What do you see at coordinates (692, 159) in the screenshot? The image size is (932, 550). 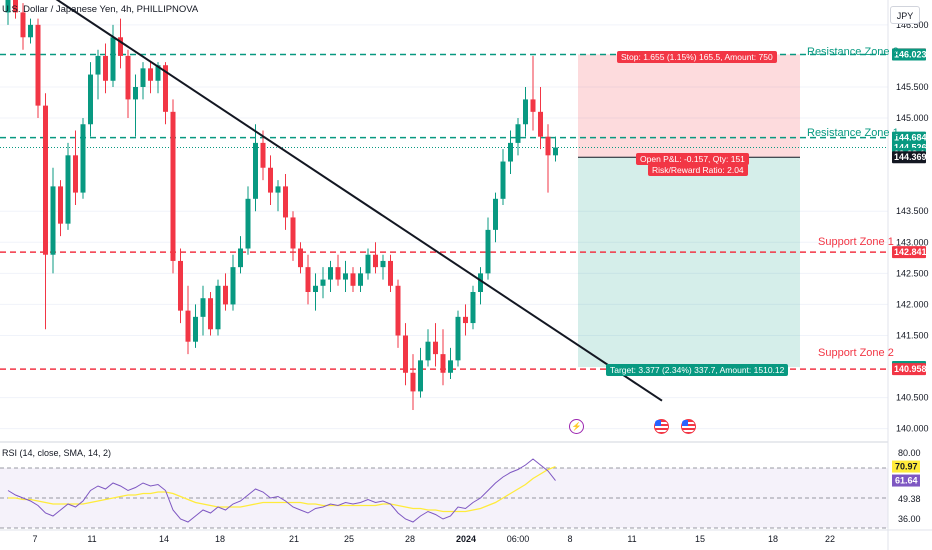 I see `open-pnl-label: Open P&L: -0.157, Qty: 151` at bounding box center [692, 159].